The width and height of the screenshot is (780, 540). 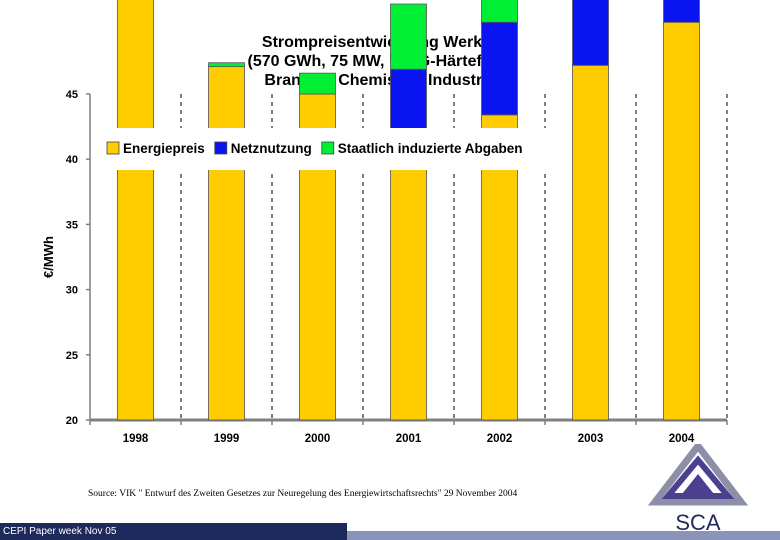 What do you see at coordinates (408, 36) in the screenshot?
I see `bar-staatlich-induzierte-abgaben-2001` at bounding box center [408, 36].